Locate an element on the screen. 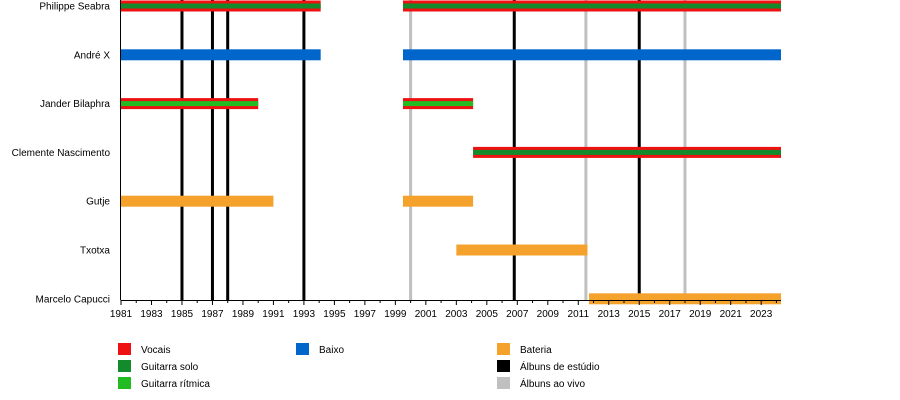 This screenshot has height=400, width=900. x-tick-label: 2003 is located at coordinates (456, 314).